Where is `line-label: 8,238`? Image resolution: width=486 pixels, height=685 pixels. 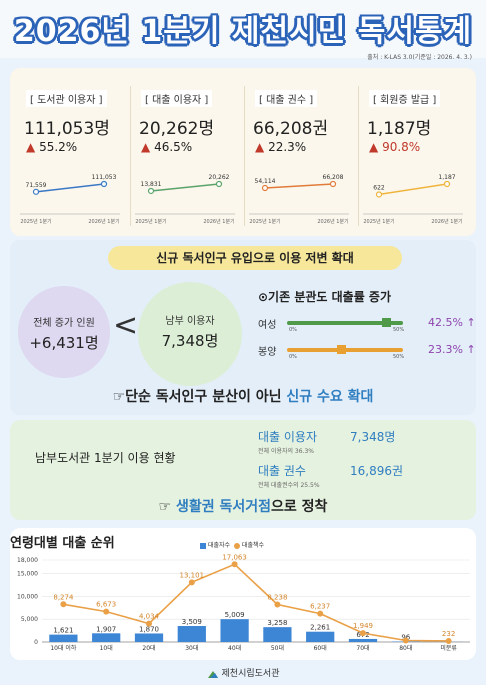 line-label: 8,238 is located at coordinates (277, 597).